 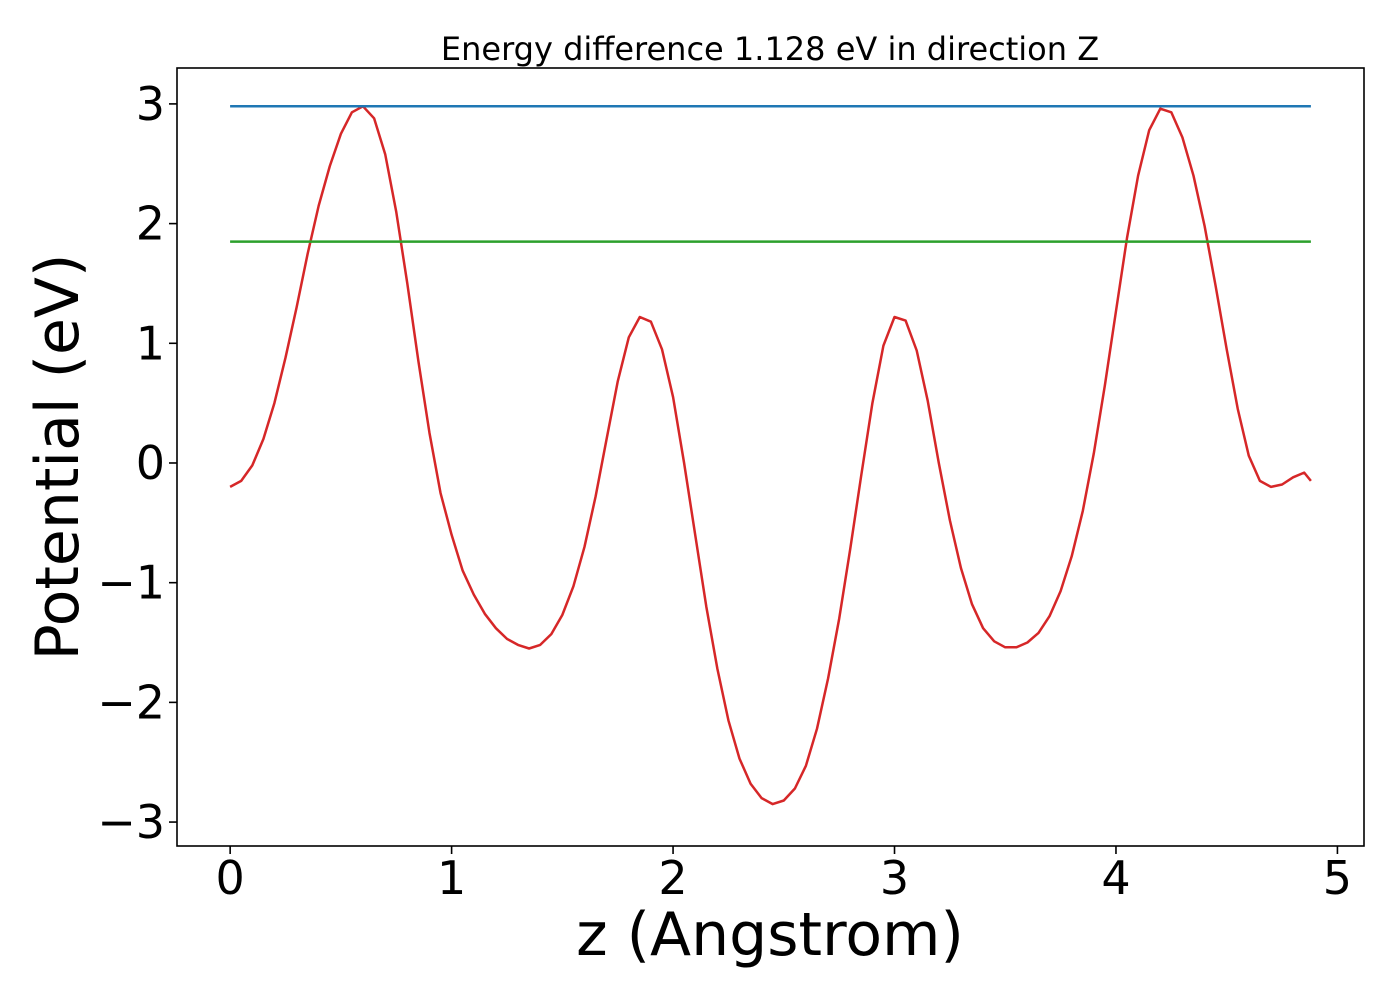 What do you see at coordinates (1115, 878) in the screenshot?
I see `x-tick-label: 4` at bounding box center [1115, 878].